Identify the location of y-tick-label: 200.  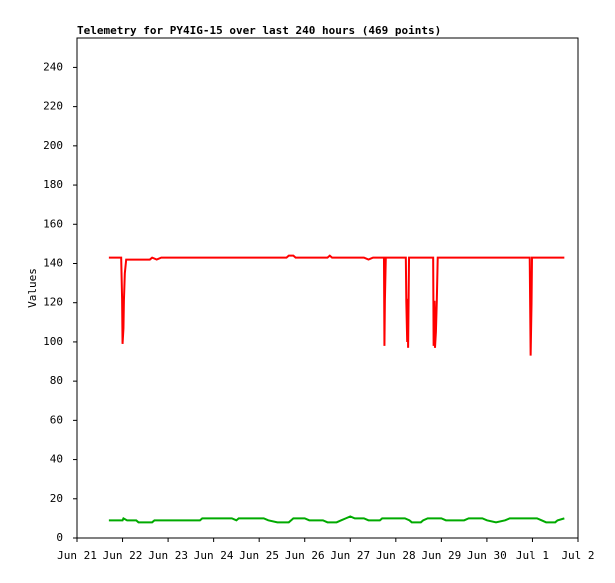
(53, 145).